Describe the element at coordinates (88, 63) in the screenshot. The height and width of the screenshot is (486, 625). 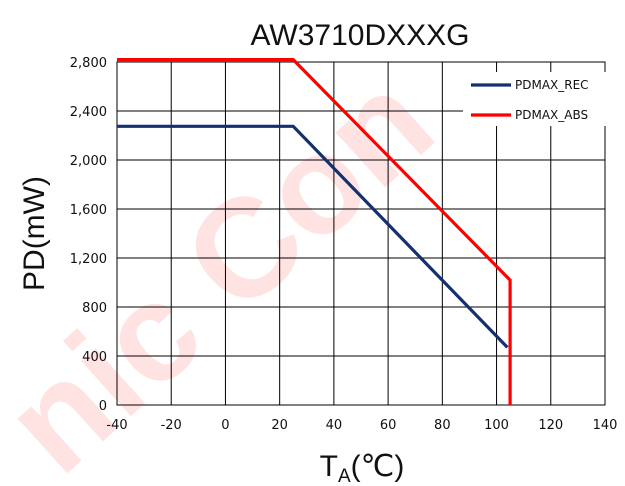
I see `y-tick-label: 2,800` at that location.